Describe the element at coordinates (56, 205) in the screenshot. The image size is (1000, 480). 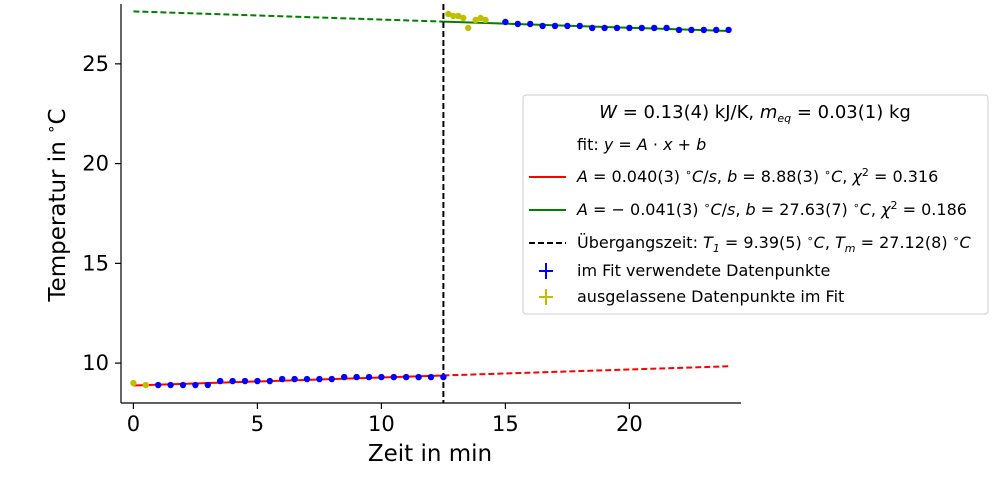
I see `y-axis-label: Temperatur in ∘C` at that location.